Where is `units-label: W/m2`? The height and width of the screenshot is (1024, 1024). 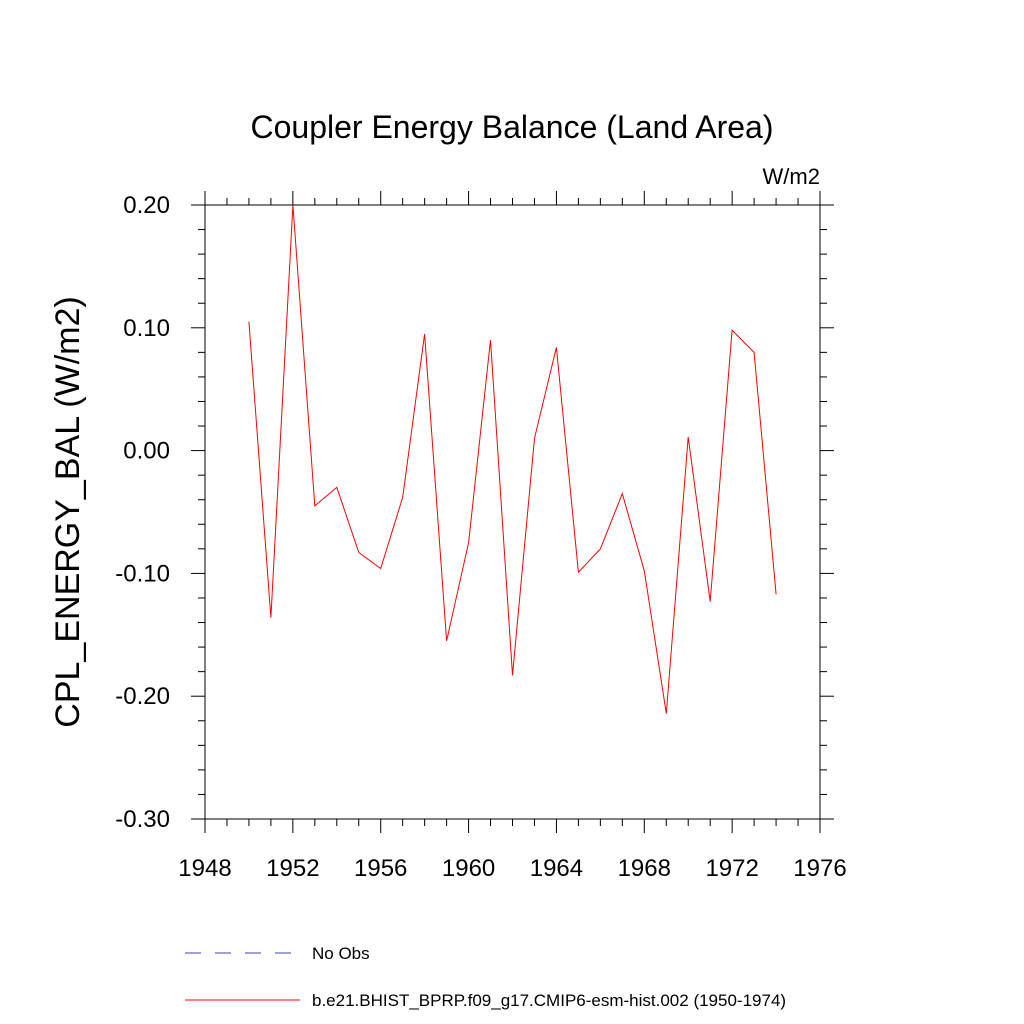
units-label: W/m2 is located at coordinates (791, 176).